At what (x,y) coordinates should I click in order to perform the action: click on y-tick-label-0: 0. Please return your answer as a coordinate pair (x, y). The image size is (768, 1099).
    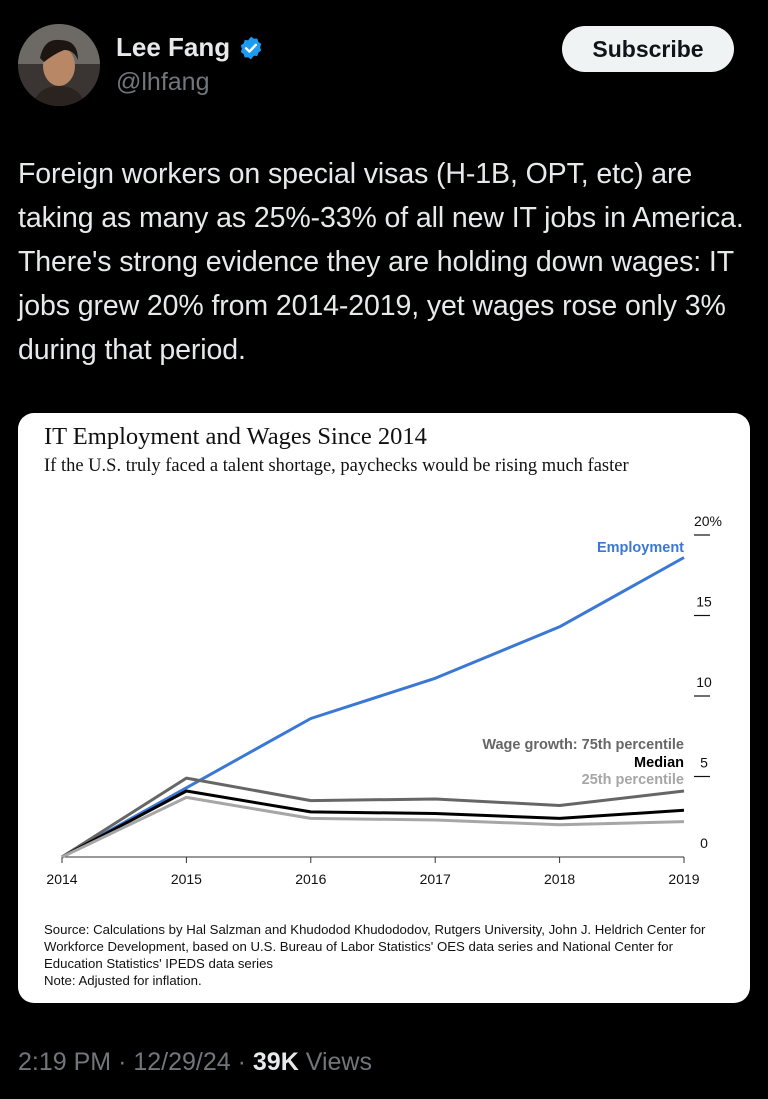
    Looking at the image, I should click on (704, 843).